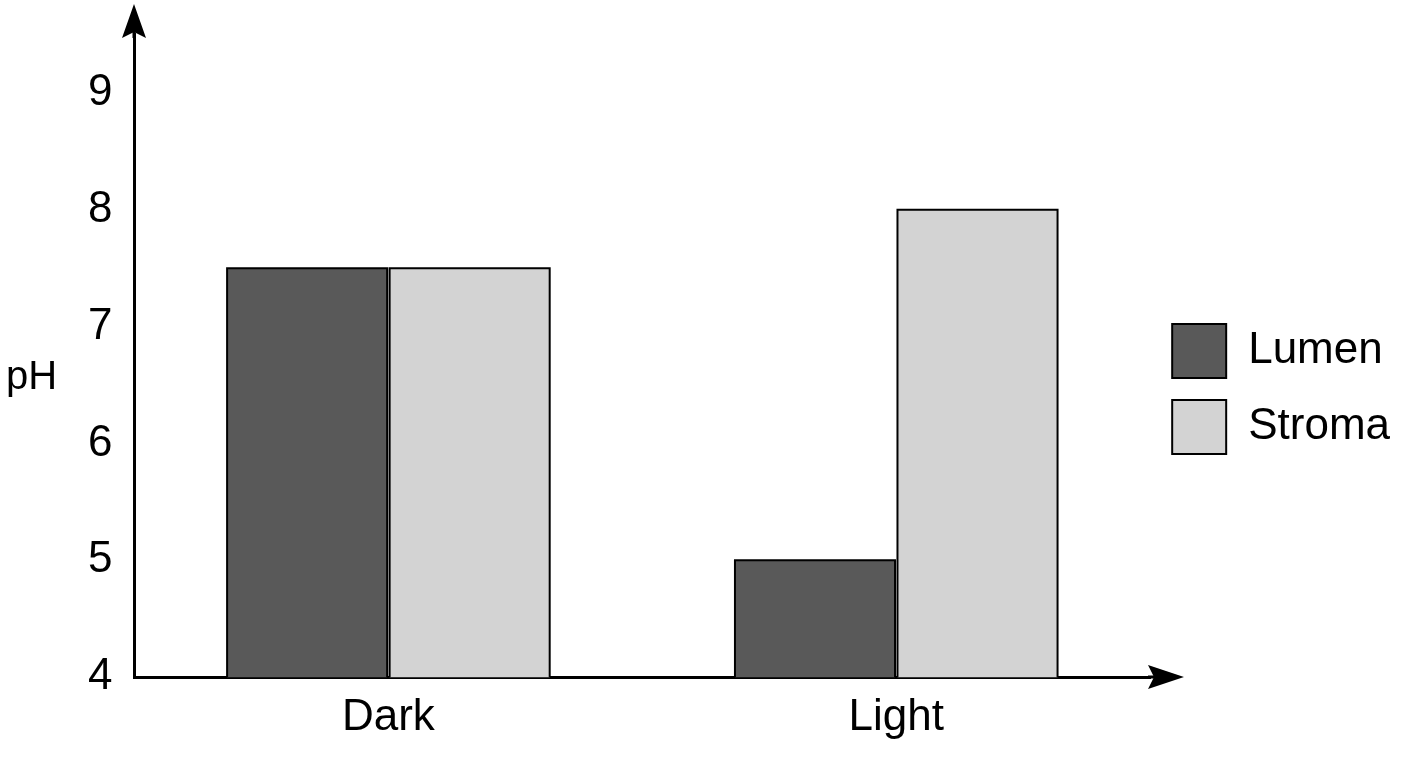  I want to click on y-axis-title: pH, so click(32, 374).